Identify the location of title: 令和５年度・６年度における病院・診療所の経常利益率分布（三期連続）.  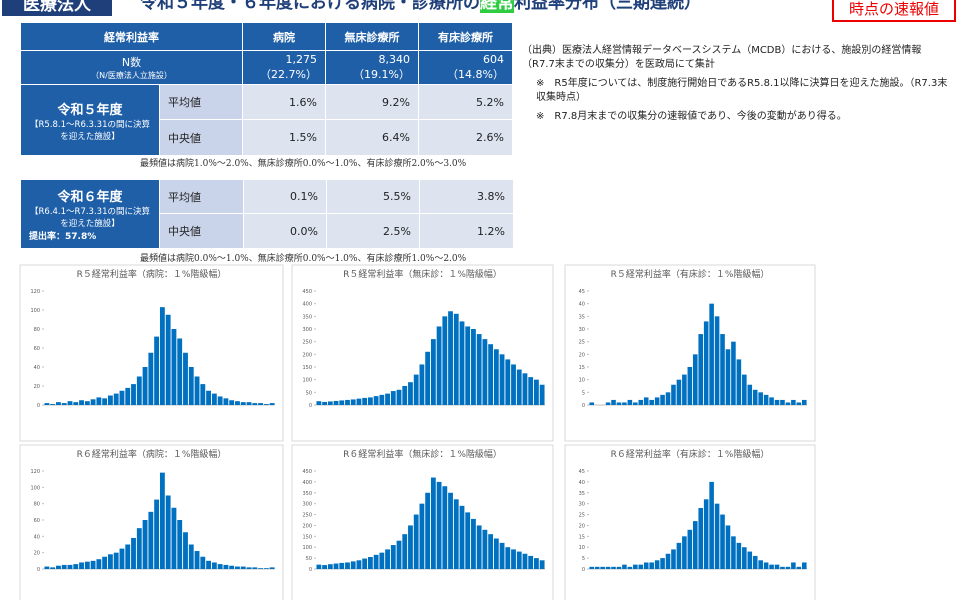
(480, 7).